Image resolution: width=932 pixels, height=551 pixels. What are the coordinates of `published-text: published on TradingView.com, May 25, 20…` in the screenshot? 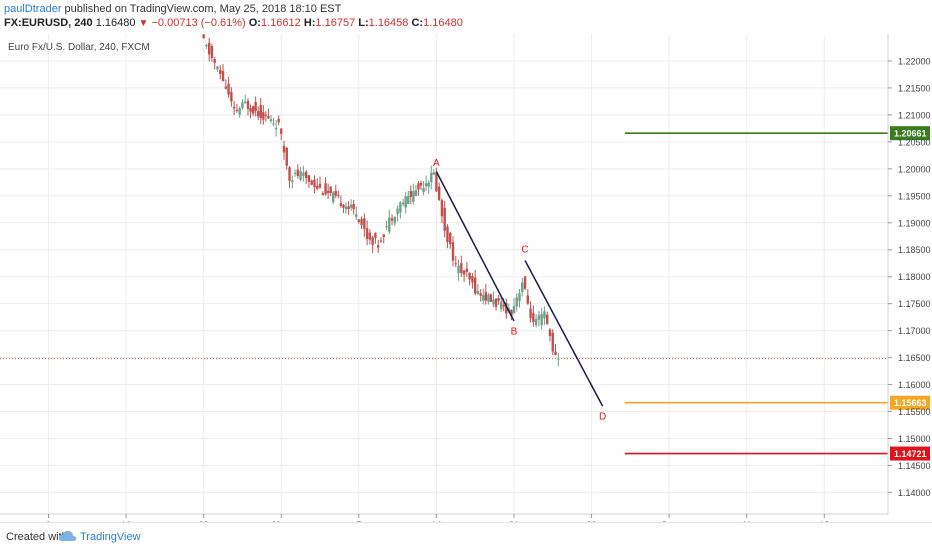 It's located at (203, 9).